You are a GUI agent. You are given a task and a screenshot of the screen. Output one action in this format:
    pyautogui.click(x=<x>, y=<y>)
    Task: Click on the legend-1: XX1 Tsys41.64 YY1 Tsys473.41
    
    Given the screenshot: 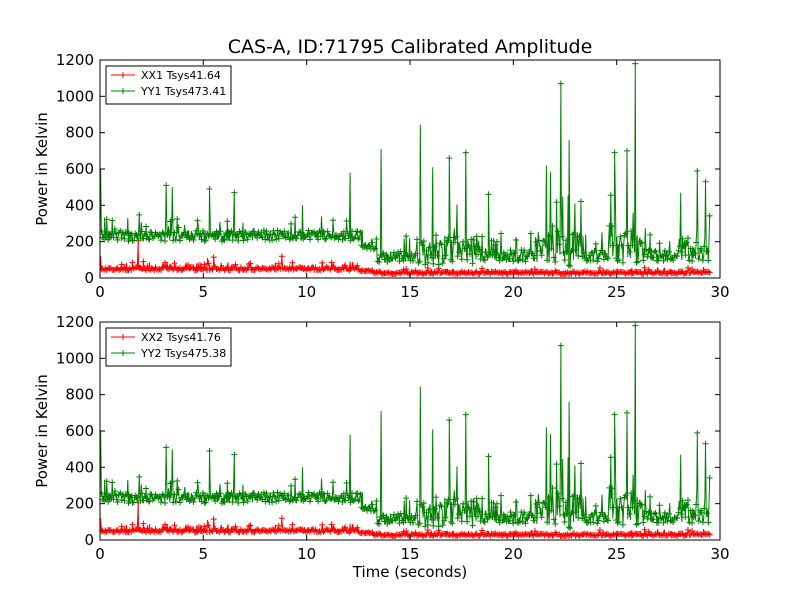 What is the action you would take?
    pyautogui.click(x=168, y=85)
    